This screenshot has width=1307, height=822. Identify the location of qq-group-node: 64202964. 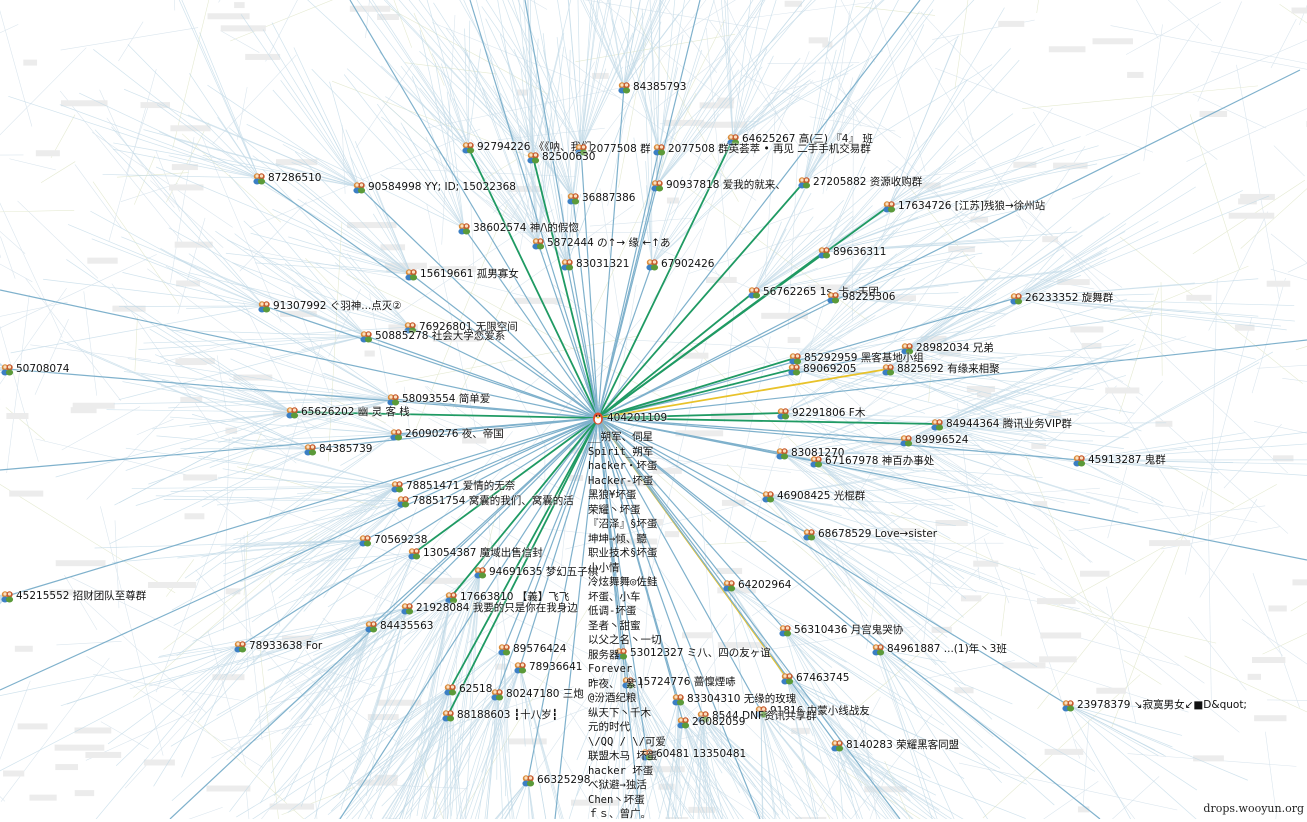
(756, 585).